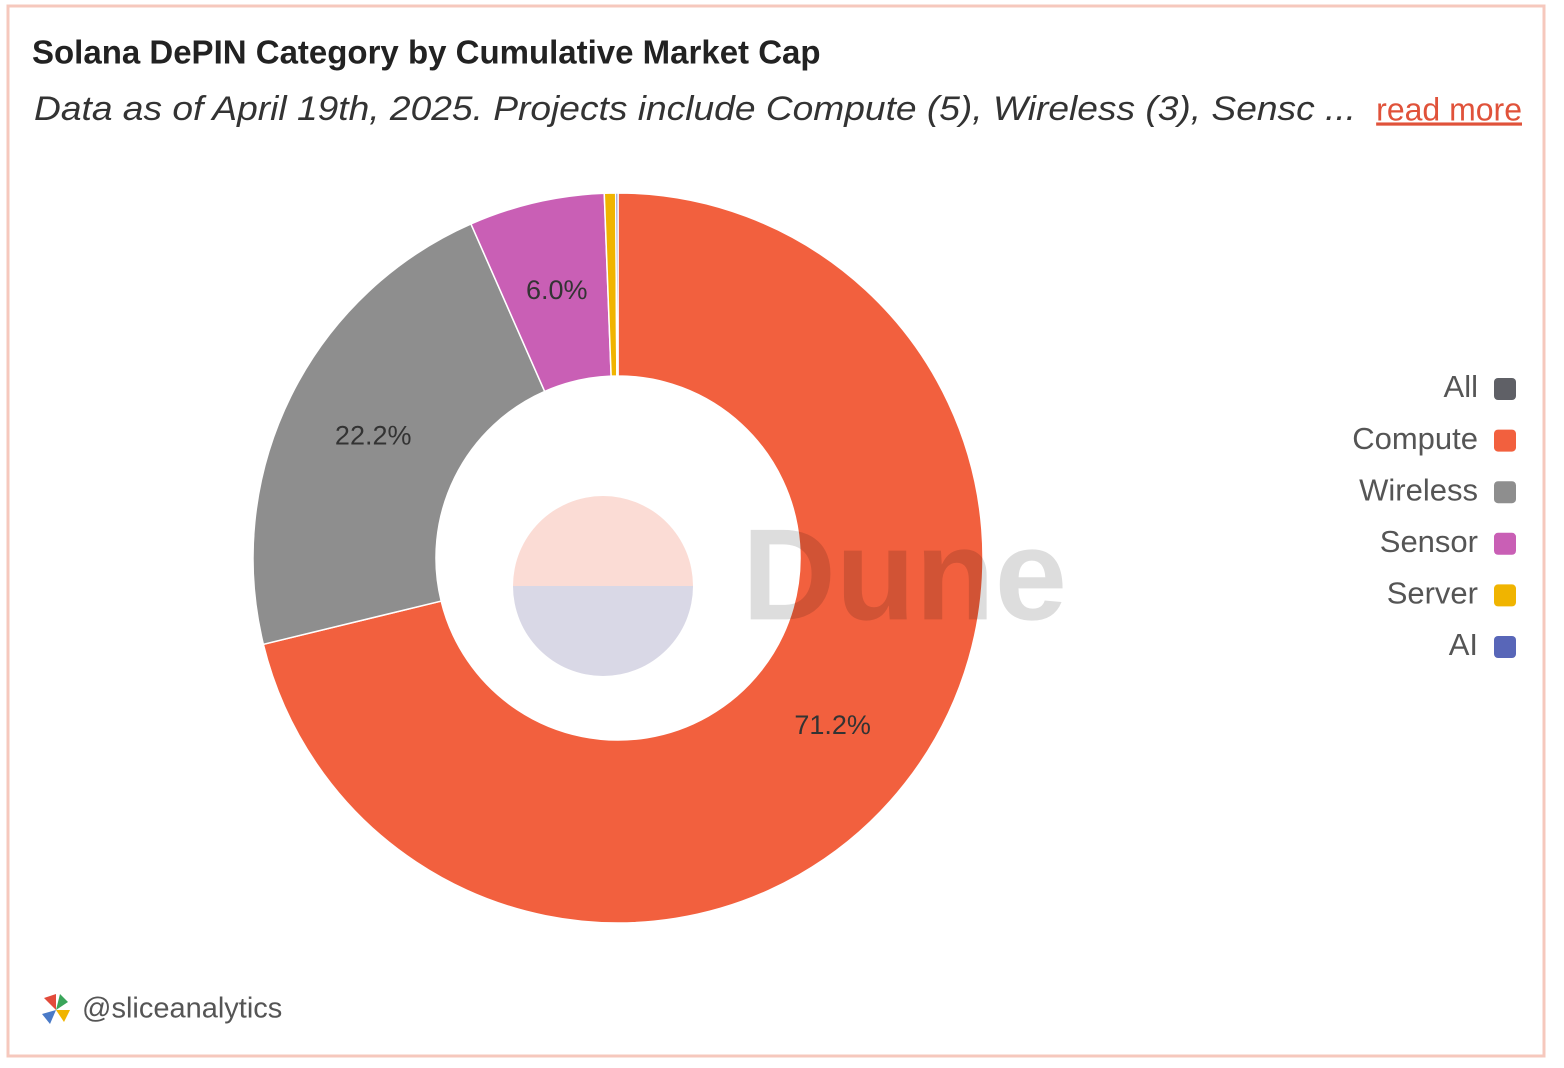 Image resolution: width=1564 pixels, height=1068 pixels. Describe the element at coordinates (1434, 515) in the screenshot. I see `legend: All Compute Wireless Sensor Server AI` at that location.